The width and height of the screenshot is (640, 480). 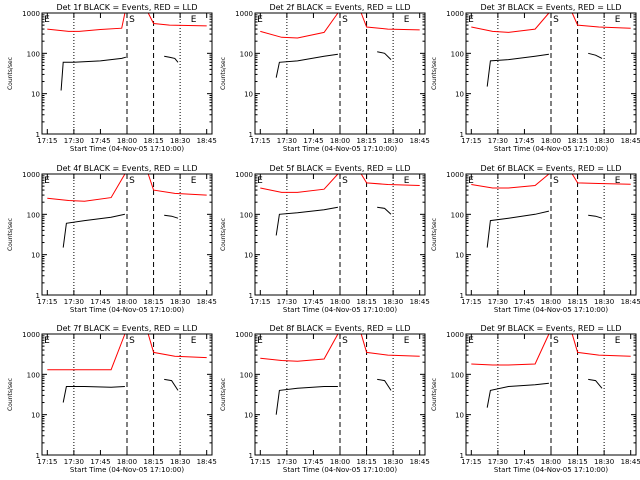 I want to click on panel-title: Det 2f BLACK = Events, RED = LLD, so click(x=339, y=7).